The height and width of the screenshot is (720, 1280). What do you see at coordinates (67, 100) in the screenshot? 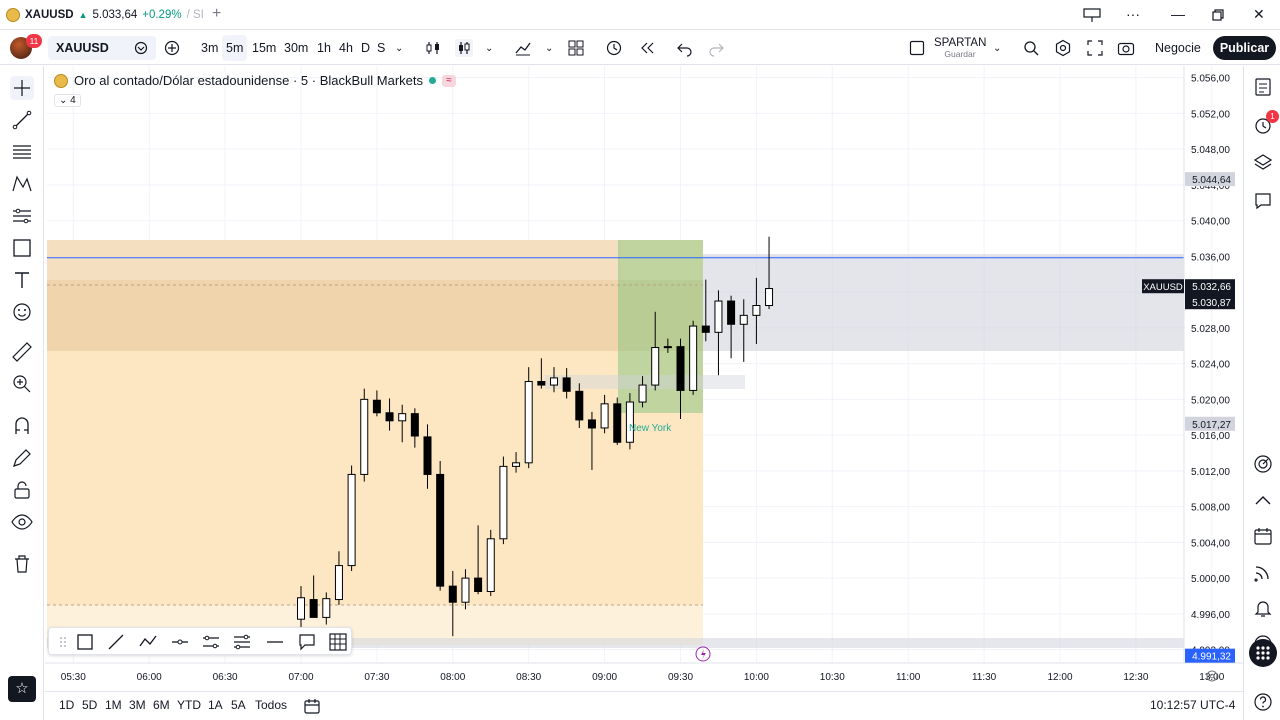
I see `indicators-collapse-button: ⌄ 4` at bounding box center [67, 100].